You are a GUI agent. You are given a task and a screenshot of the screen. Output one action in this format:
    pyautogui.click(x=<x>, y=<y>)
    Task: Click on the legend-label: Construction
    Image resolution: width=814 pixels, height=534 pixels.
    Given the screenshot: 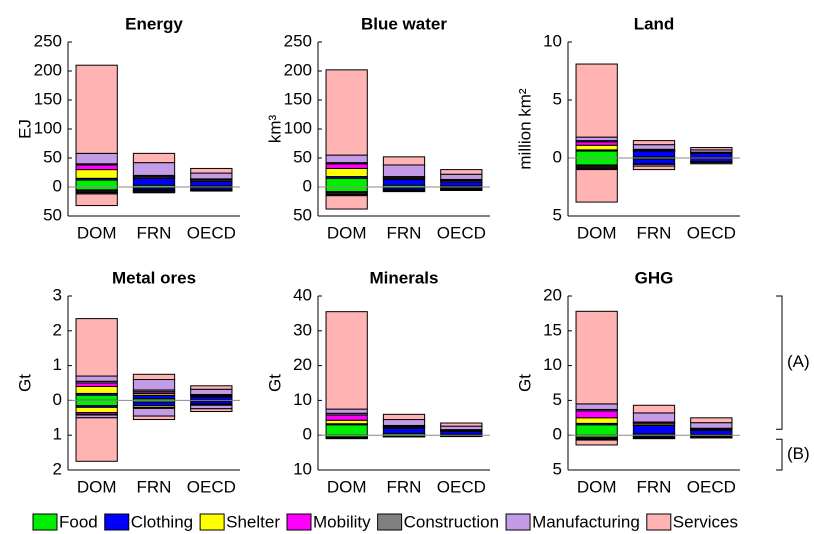 What is the action you would take?
    pyautogui.click(x=451, y=521)
    